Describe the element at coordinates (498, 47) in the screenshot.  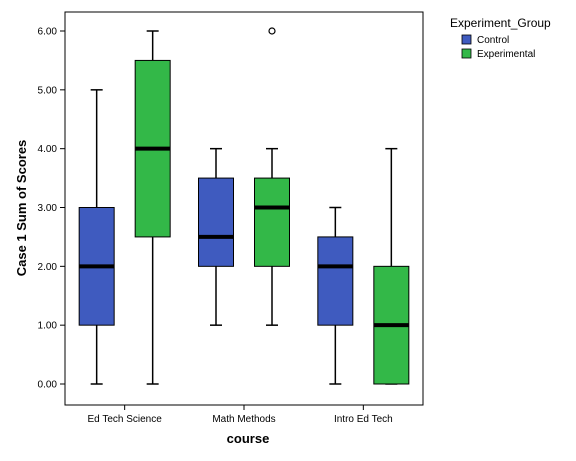
I see `legend-items: Control Experimental` at that location.